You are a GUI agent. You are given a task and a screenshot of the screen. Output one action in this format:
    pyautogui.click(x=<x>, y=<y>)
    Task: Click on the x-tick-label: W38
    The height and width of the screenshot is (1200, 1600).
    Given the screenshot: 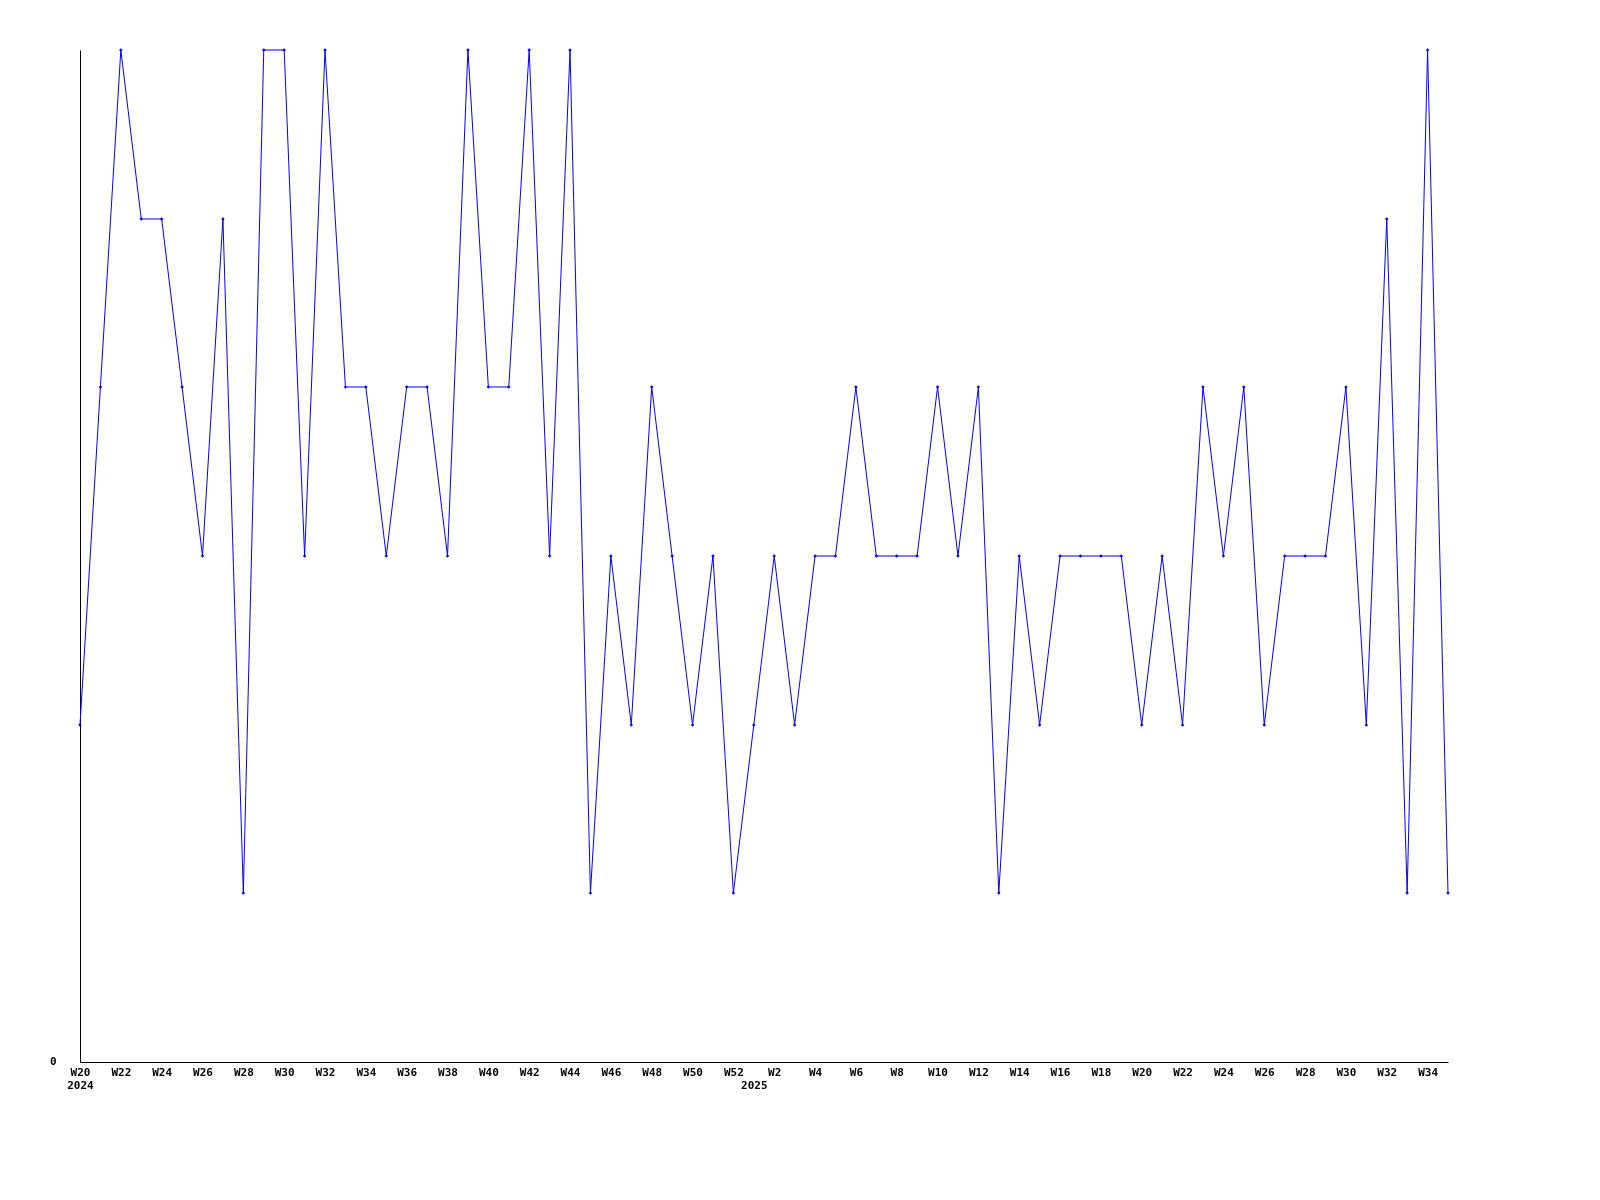 What is the action you would take?
    pyautogui.click(x=448, y=1072)
    